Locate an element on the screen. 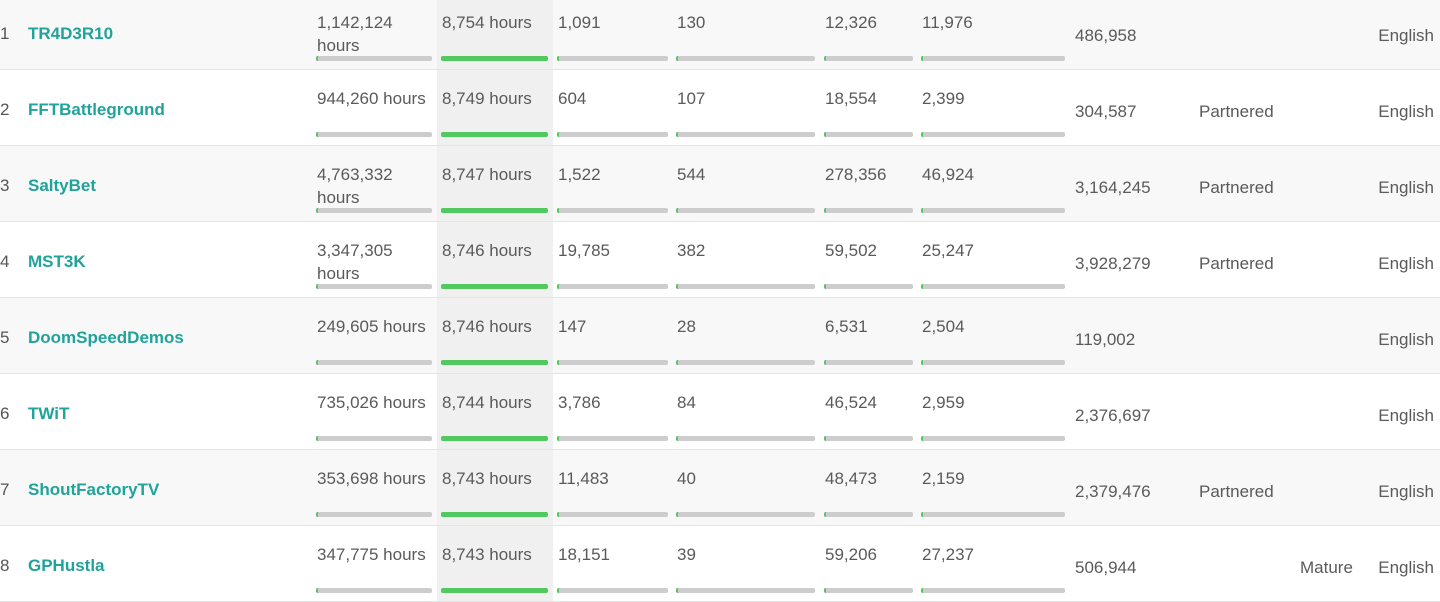  peak-value: 107 is located at coordinates (691, 98).